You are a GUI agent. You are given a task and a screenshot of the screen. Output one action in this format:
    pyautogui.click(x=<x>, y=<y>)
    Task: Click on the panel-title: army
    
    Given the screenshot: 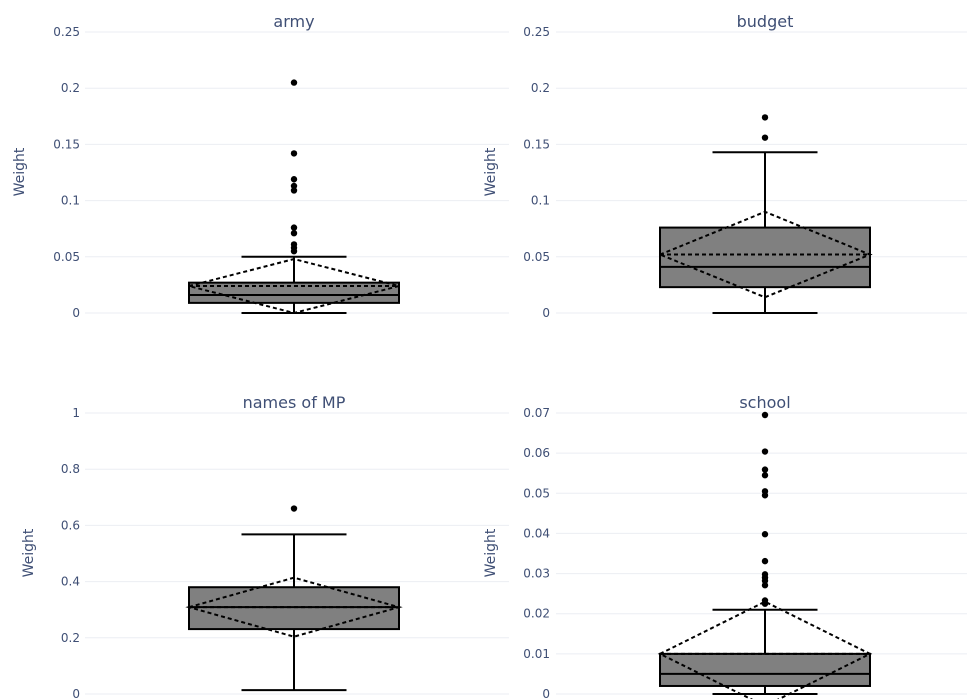 What is the action you would take?
    pyautogui.click(x=293, y=21)
    